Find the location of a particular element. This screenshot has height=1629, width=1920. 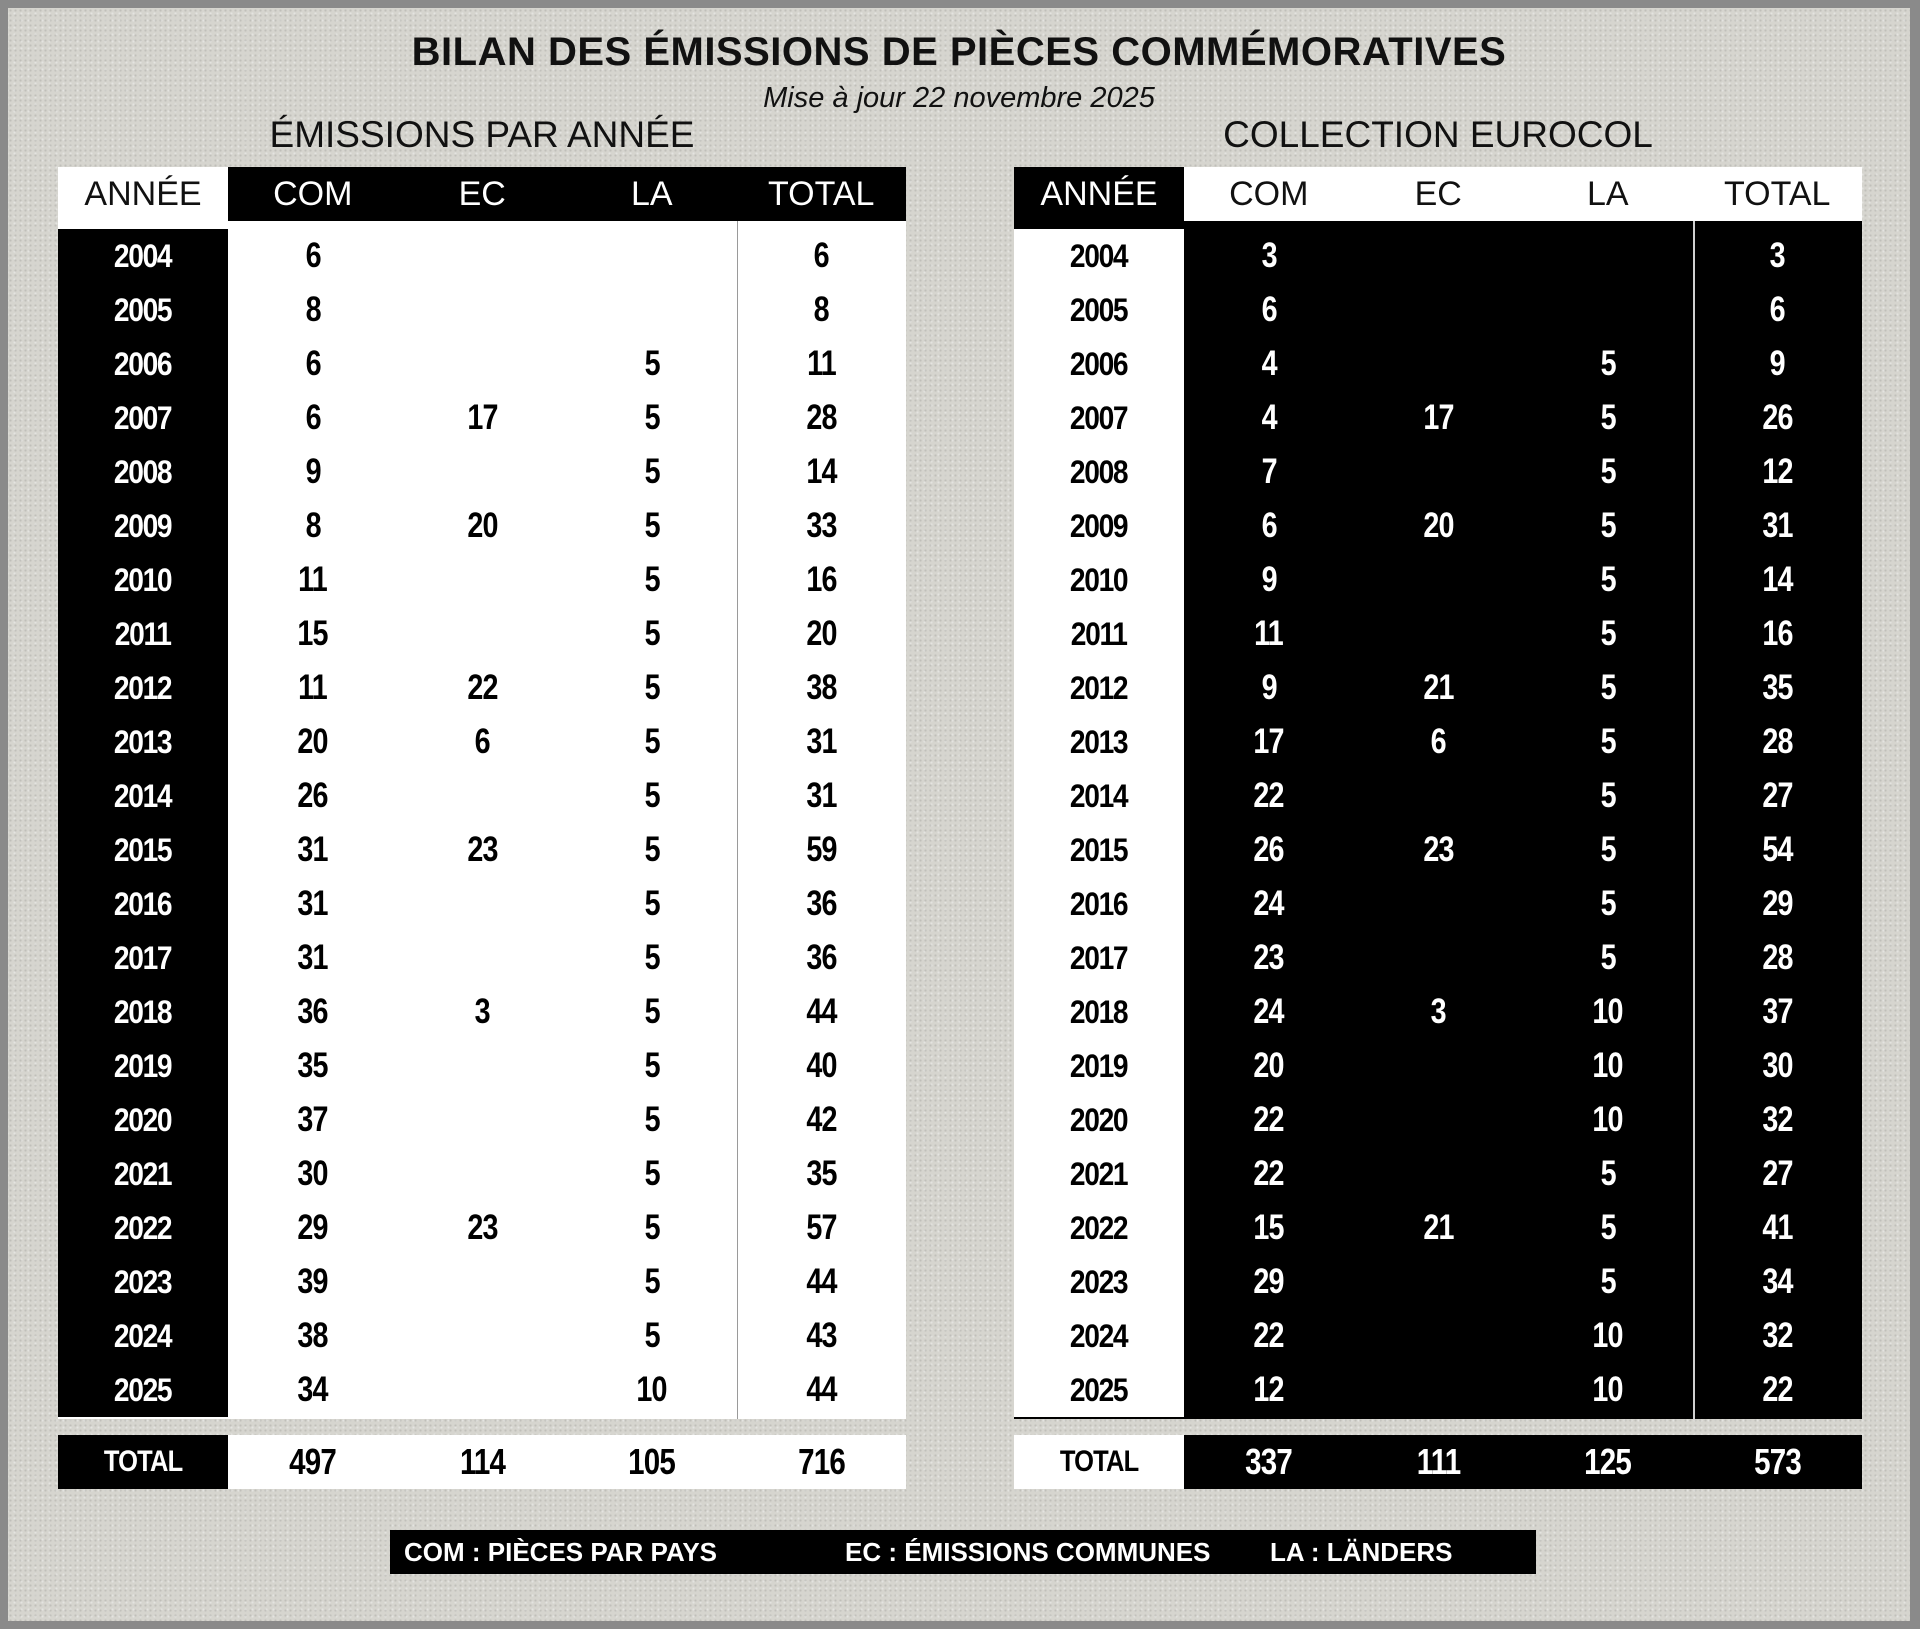

table-header-row: ANNÉE COM EC LA TOTAL is located at coordinates (1438, 194).